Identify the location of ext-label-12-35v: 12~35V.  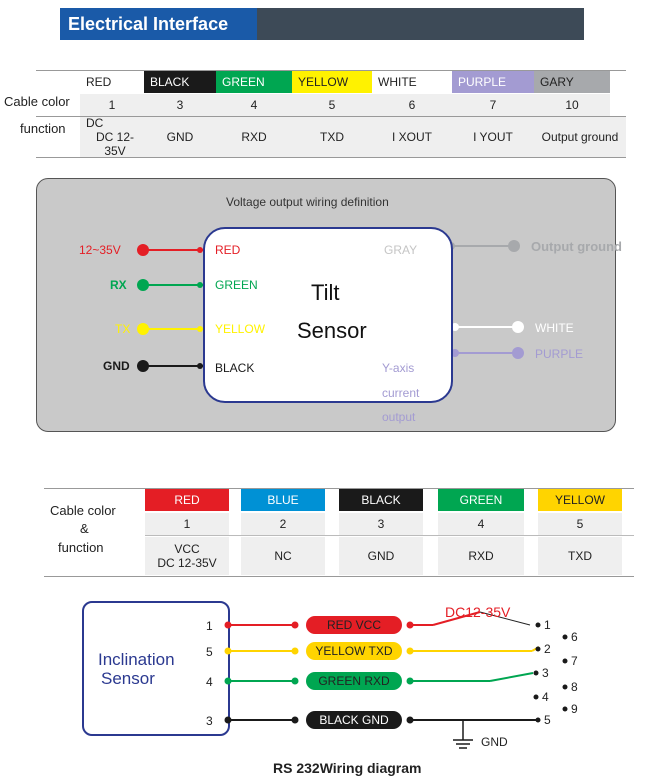
(100, 250).